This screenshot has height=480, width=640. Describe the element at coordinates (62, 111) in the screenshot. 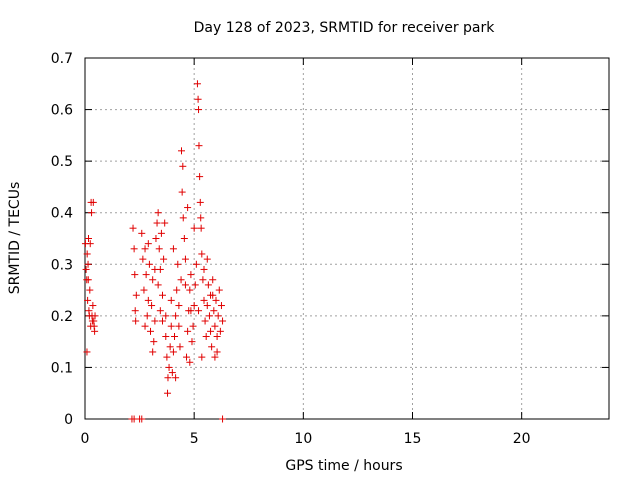

I see `y-tick-label: 0.6` at that location.